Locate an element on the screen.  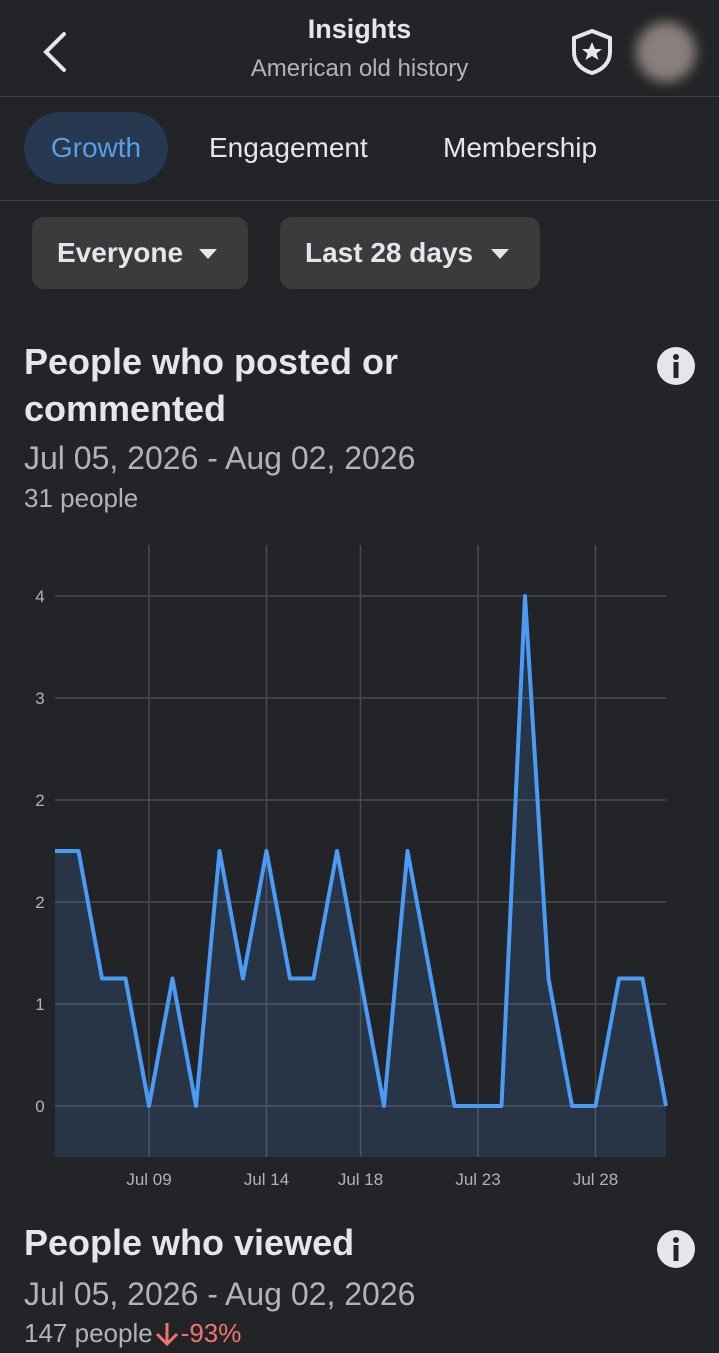
change: -93% is located at coordinates (211, 1333).